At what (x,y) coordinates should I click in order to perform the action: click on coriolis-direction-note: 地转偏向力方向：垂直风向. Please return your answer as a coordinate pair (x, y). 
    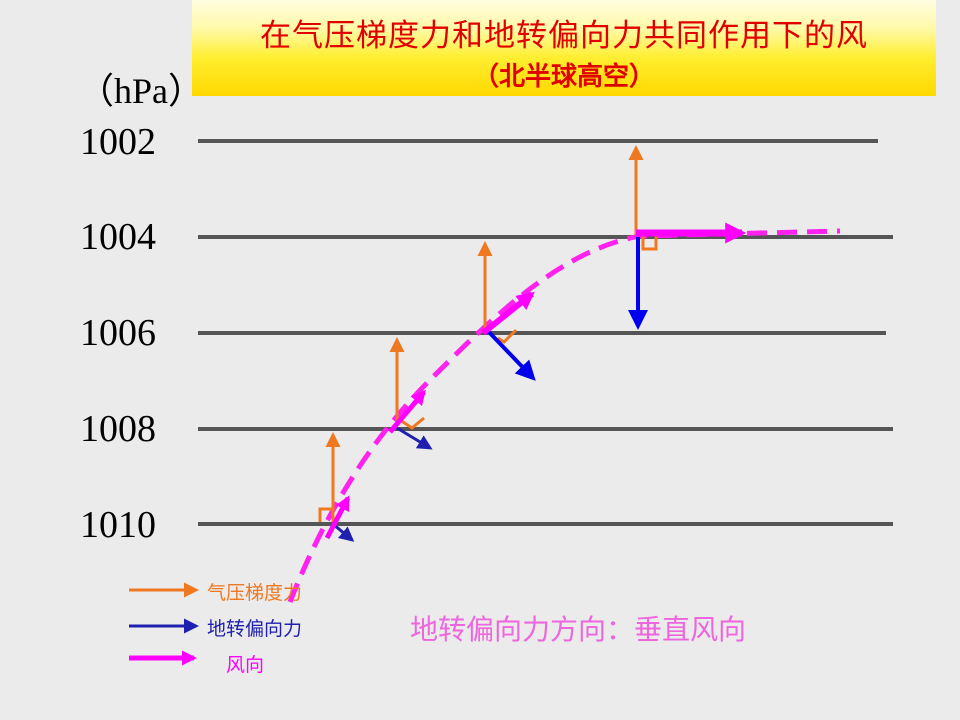
    Looking at the image, I should click on (578, 629).